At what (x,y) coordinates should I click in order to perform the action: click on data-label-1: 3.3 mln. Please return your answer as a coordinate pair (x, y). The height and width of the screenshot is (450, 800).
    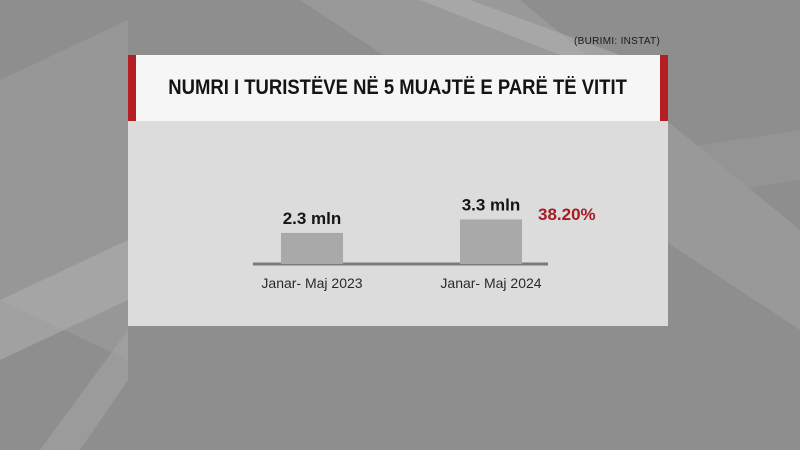
    Looking at the image, I should click on (491, 204).